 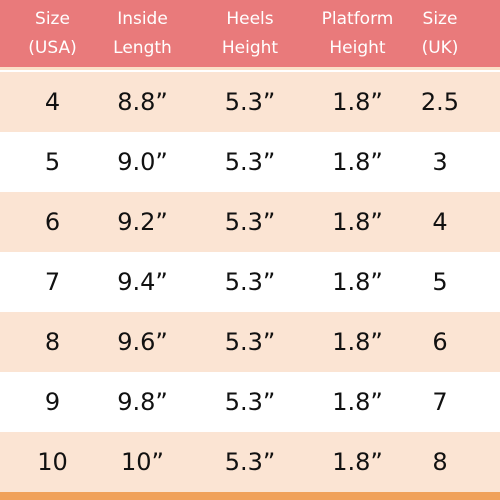 What do you see at coordinates (250, 18) in the screenshot?
I see `header-label: Heels` at bounding box center [250, 18].